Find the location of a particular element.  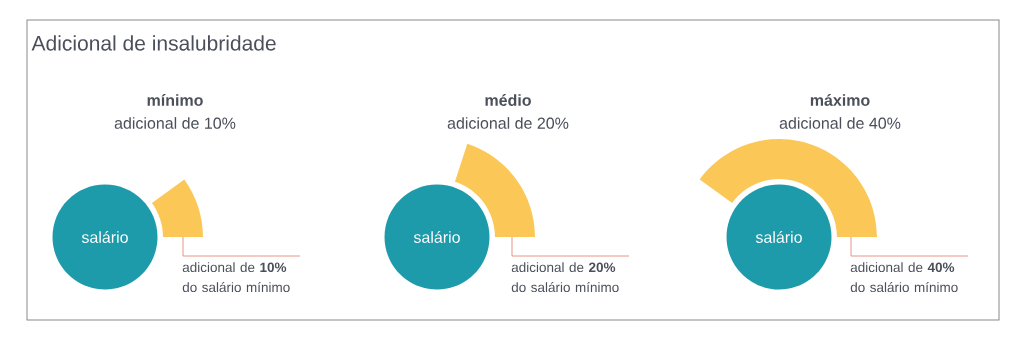

category-label: médio is located at coordinates (508, 100).